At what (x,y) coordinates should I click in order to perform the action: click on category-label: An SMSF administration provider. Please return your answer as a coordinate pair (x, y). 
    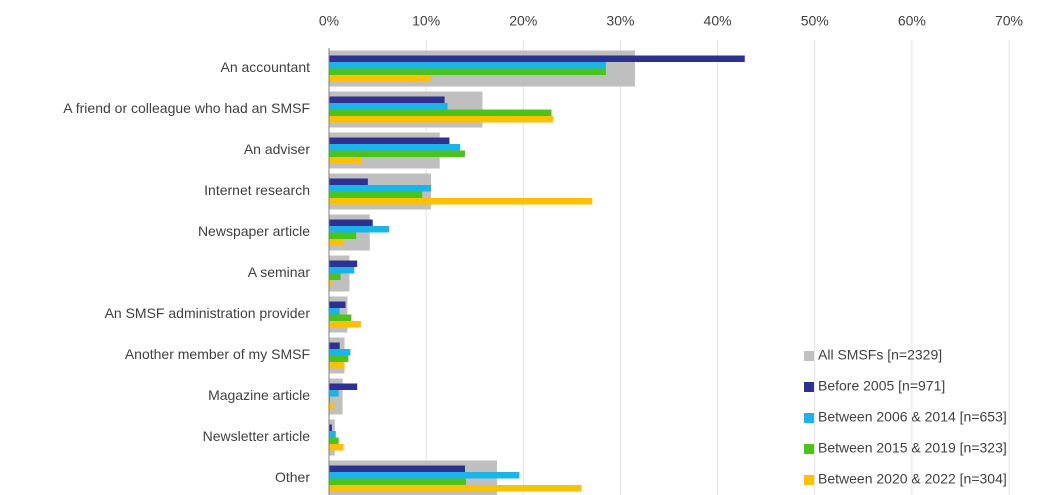
    Looking at the image, I should click on (208, 313).